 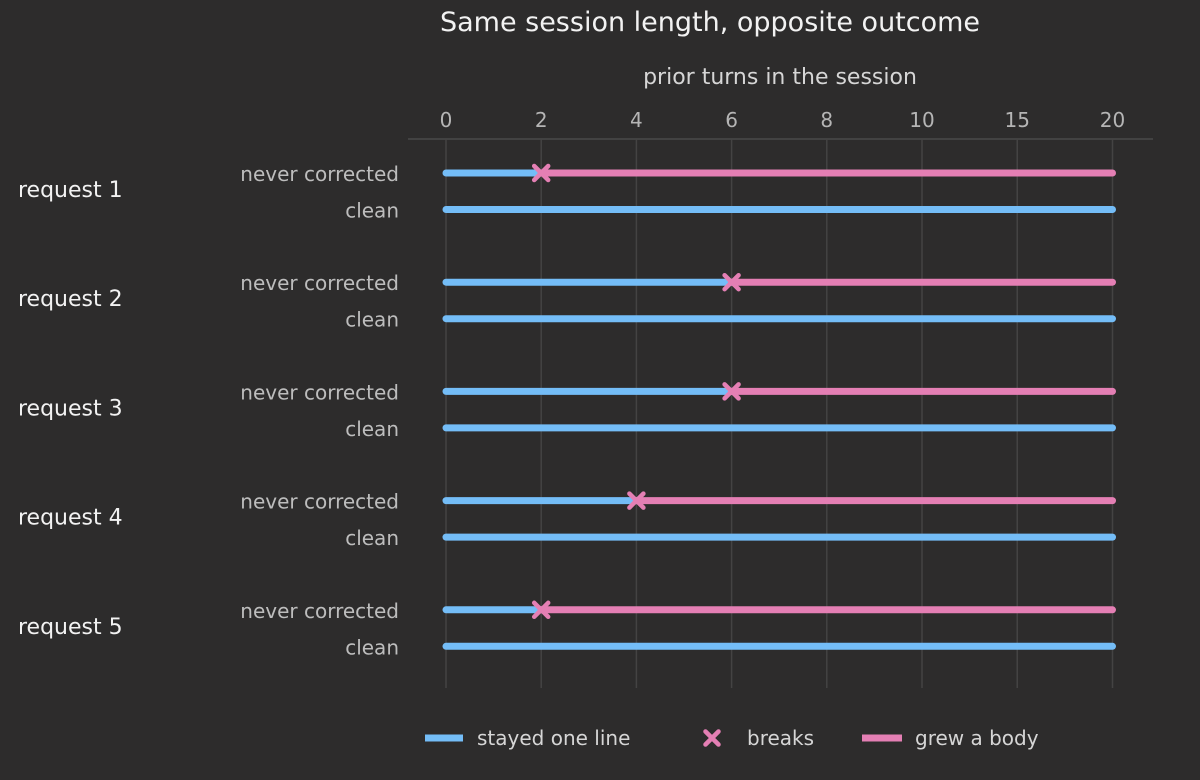 I want to click on chart-title: Same session length, opposite outcome, so click(x=710, y=22).